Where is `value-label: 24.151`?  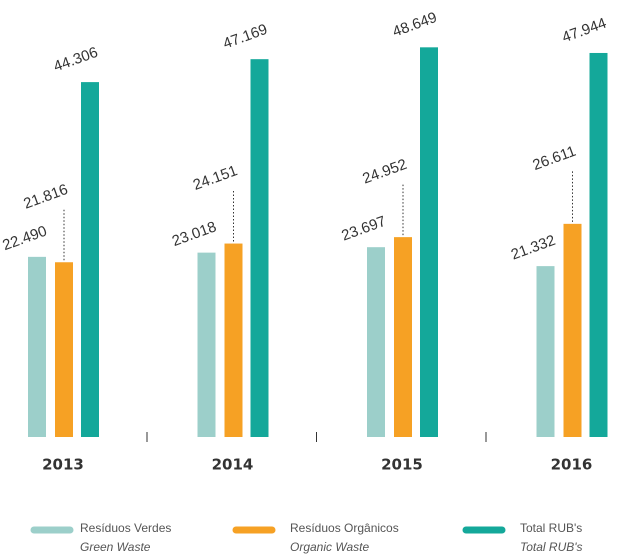 value-label: 24.151 is located at coordinates (215, 178).